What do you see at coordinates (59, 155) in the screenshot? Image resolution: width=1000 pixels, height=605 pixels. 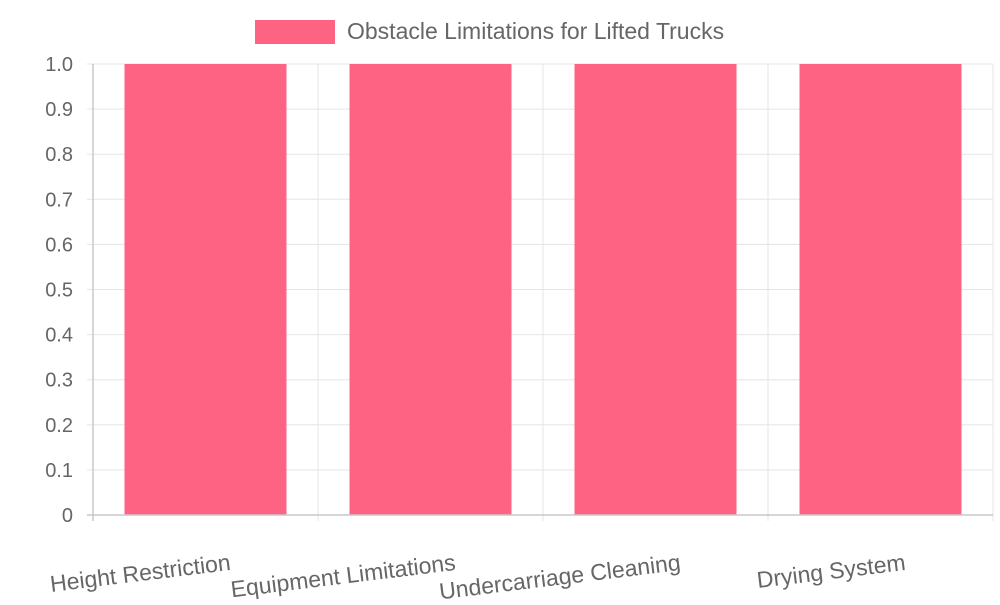 I see `y-tick-label: 0.8` at bounding box center [59, 155].